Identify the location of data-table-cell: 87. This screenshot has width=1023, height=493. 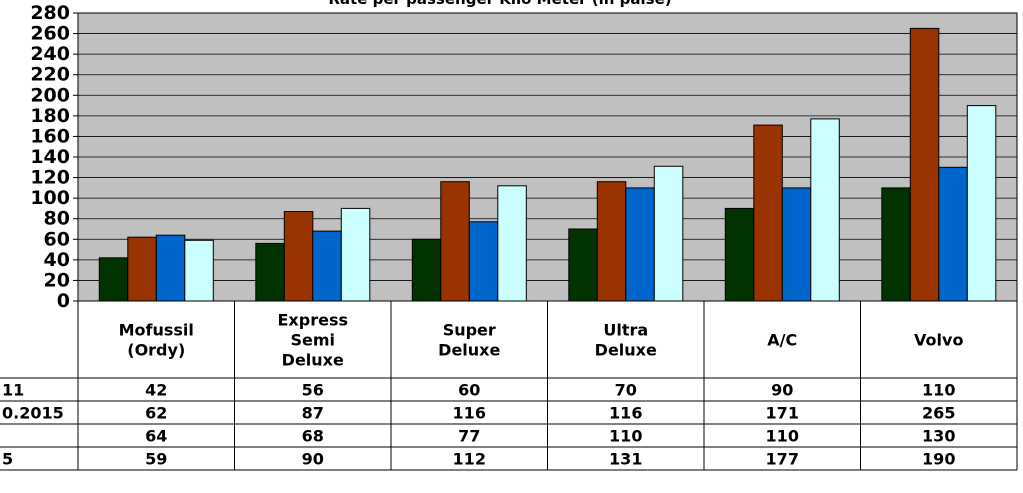
(313, 413).